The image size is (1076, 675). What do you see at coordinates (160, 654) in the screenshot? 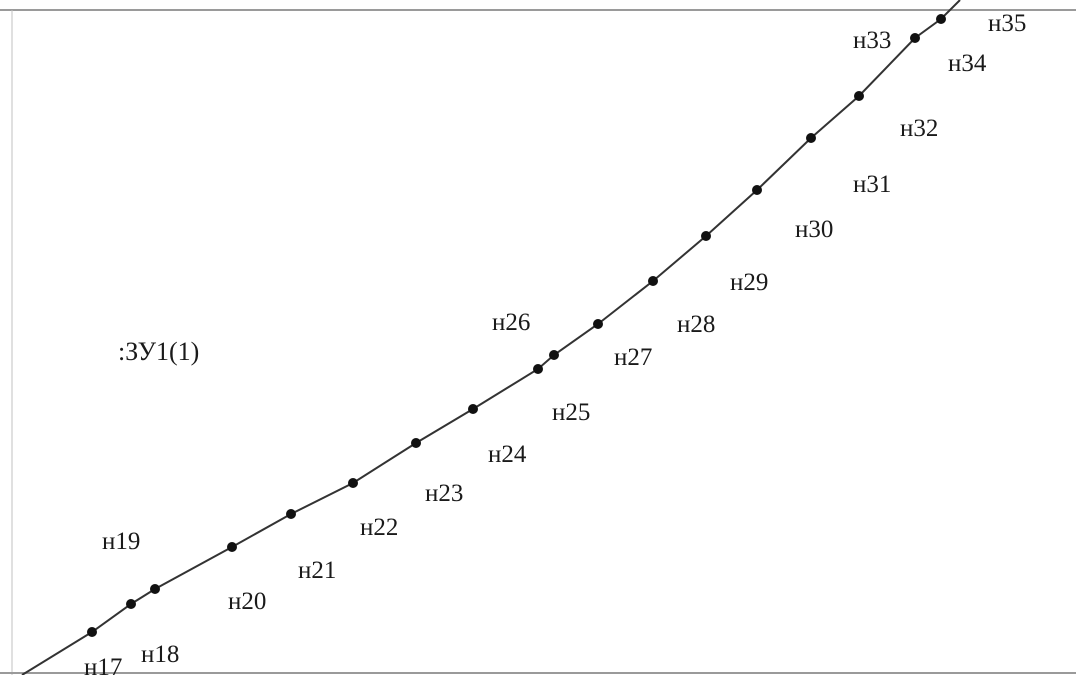
I see `point-label: н18` at bounding box center [160, 654].